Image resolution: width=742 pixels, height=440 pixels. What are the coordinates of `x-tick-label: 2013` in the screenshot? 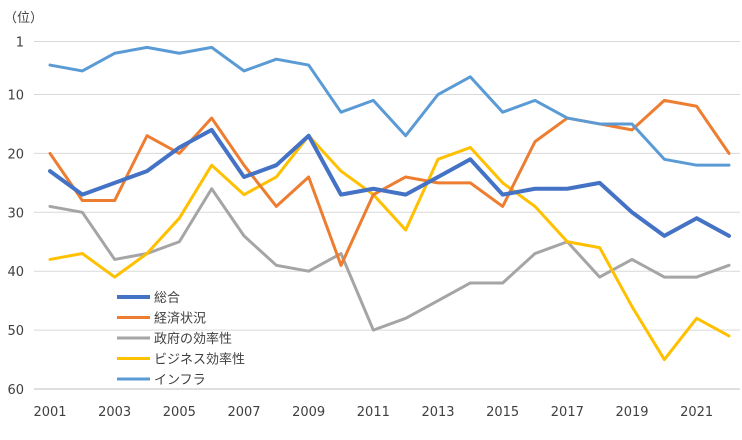 It's located at (437, 412).